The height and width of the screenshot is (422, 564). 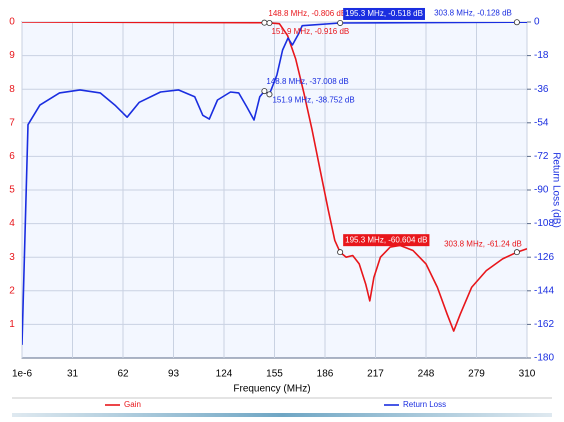 I want to click on annotation: 303.8 MHz, -0.128 dB, so click(x=473, y=12).